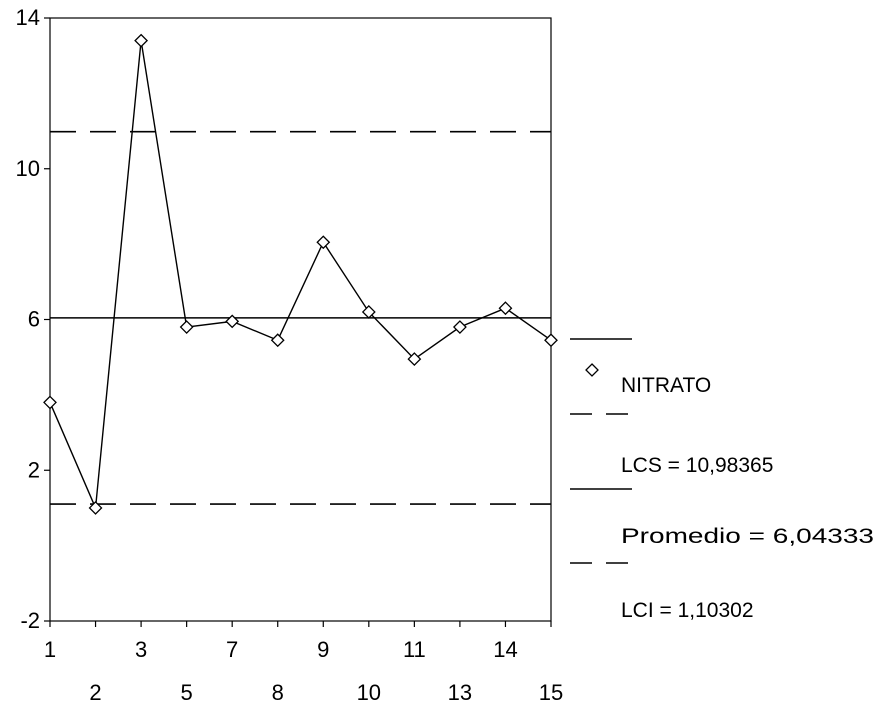 This screenshot has height=706, width=874. I want to click on x-axis: 1 2 3 5 7 8 9 10 11 13 14 15, so click(303, 663).